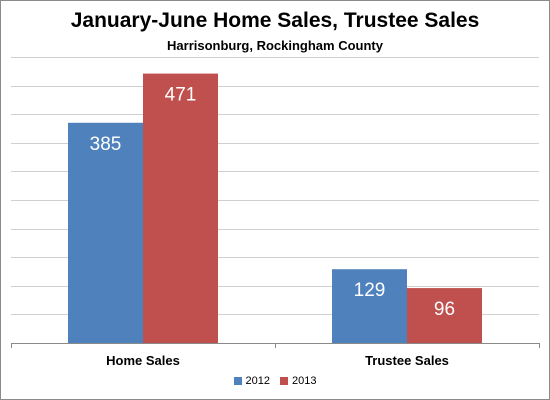  I want to click on chart-legend: 2012 2013, so click(275, 381).